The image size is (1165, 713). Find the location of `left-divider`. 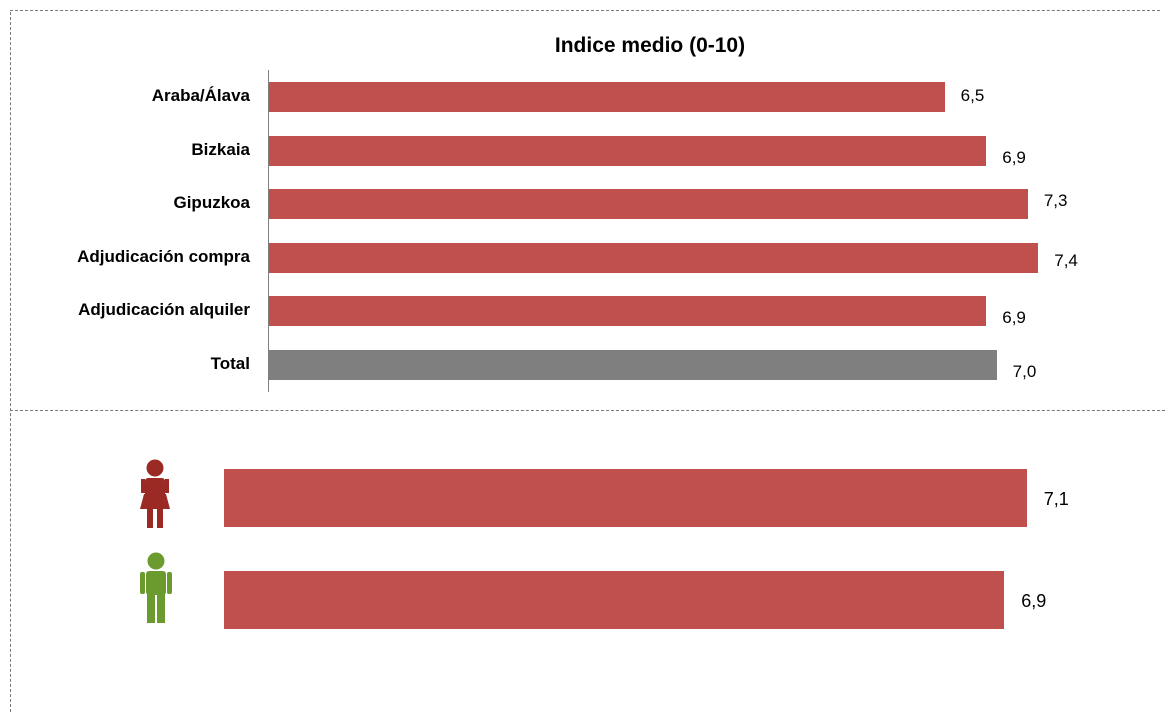

left-divider is located at coordinates (10, 362).